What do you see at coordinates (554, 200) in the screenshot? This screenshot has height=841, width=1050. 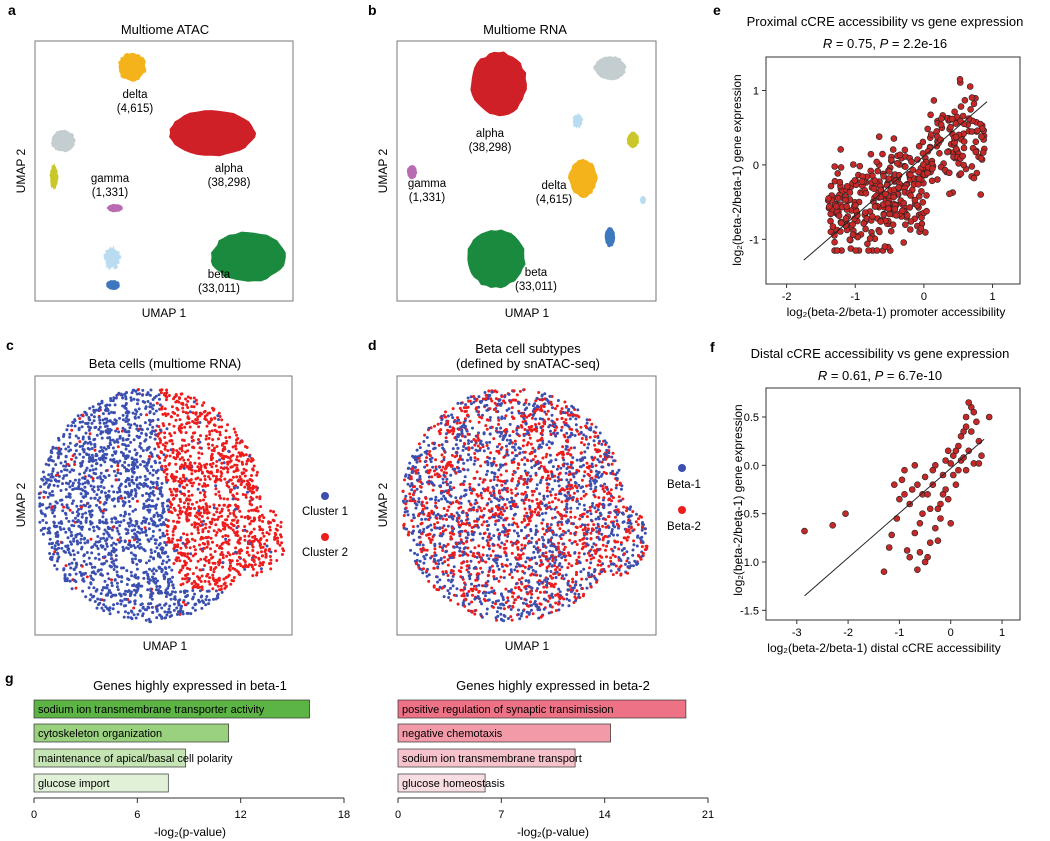 I see `umap-b-count-delta: (4,615)` at bounding box center [554, 200].